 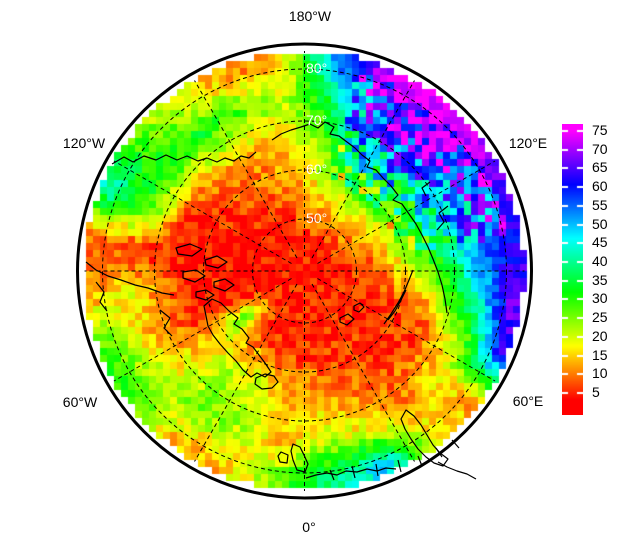 What do you see at coordinates (310, 16) in the screenshot?
I see `meridian-label-180w: 180°W` at bounding box center [310, 16].